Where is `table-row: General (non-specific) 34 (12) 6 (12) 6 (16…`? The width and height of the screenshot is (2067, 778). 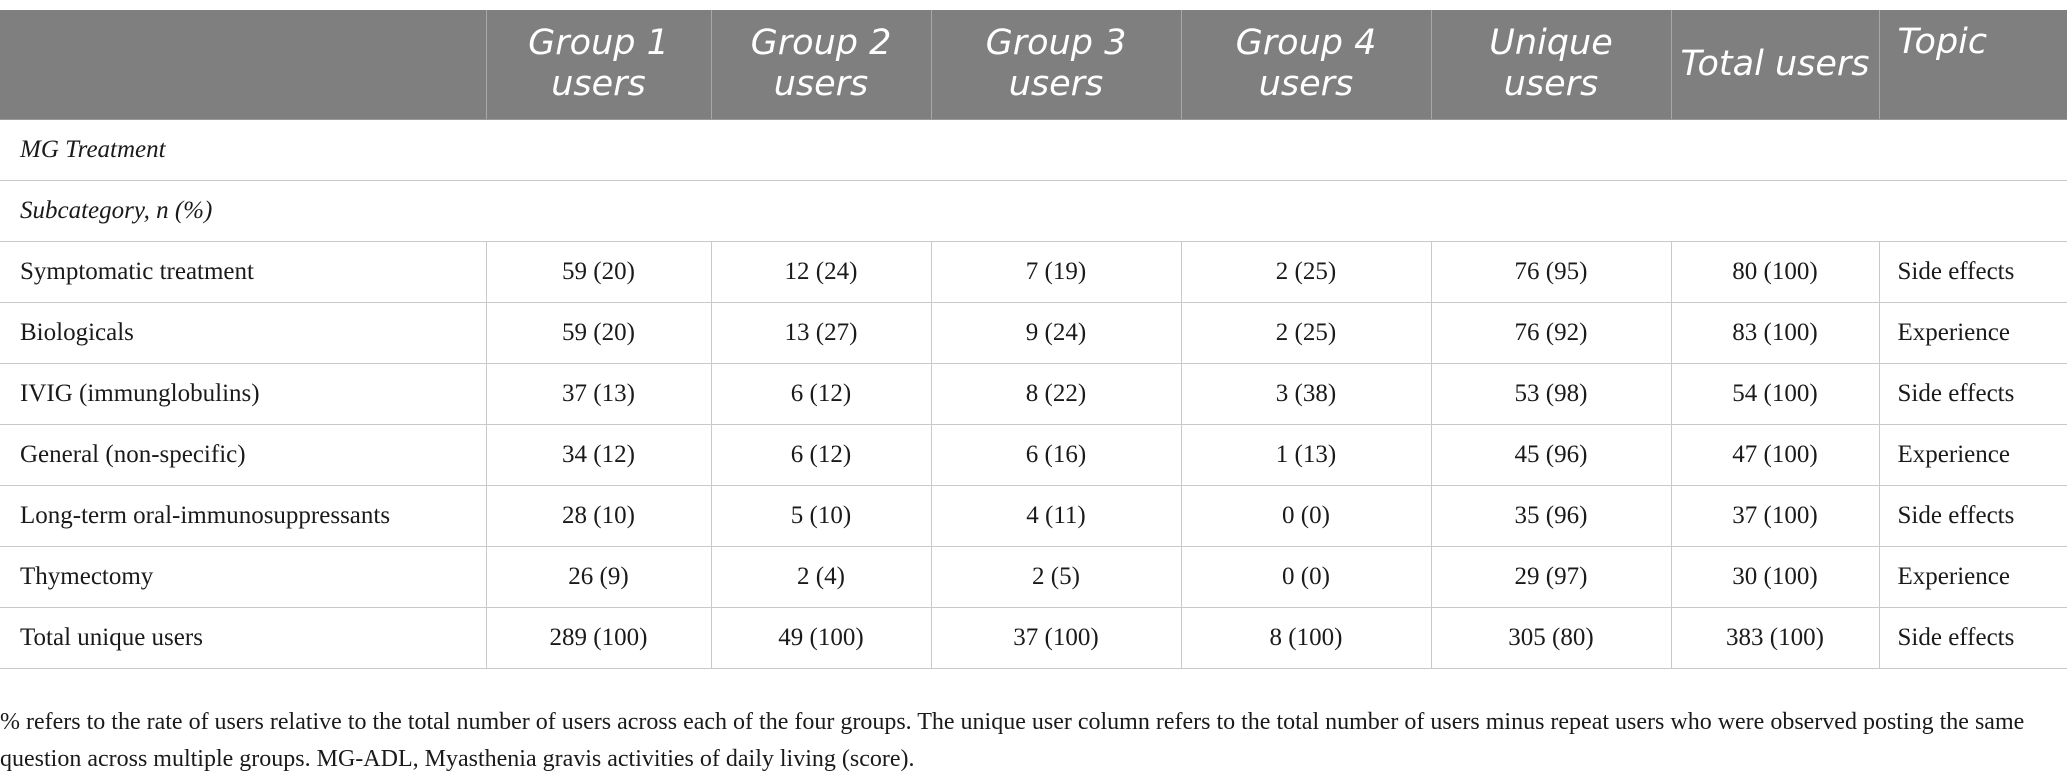 table-row: General (non-specific) 34 (12) 6 (12) 6 (16… is located at coordinates (1033, 454).